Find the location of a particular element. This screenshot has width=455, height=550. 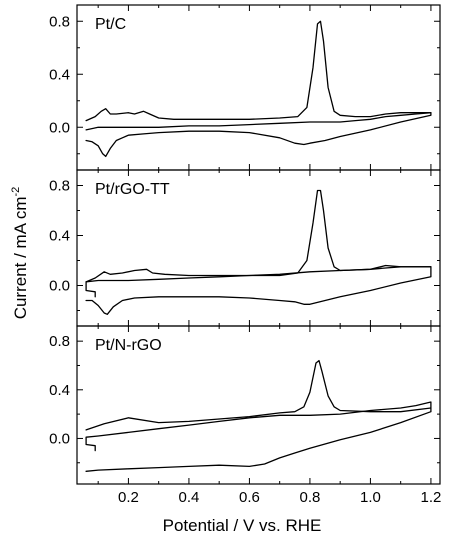

x-tick-label: 0.4 is located at coordinates (188, 497).